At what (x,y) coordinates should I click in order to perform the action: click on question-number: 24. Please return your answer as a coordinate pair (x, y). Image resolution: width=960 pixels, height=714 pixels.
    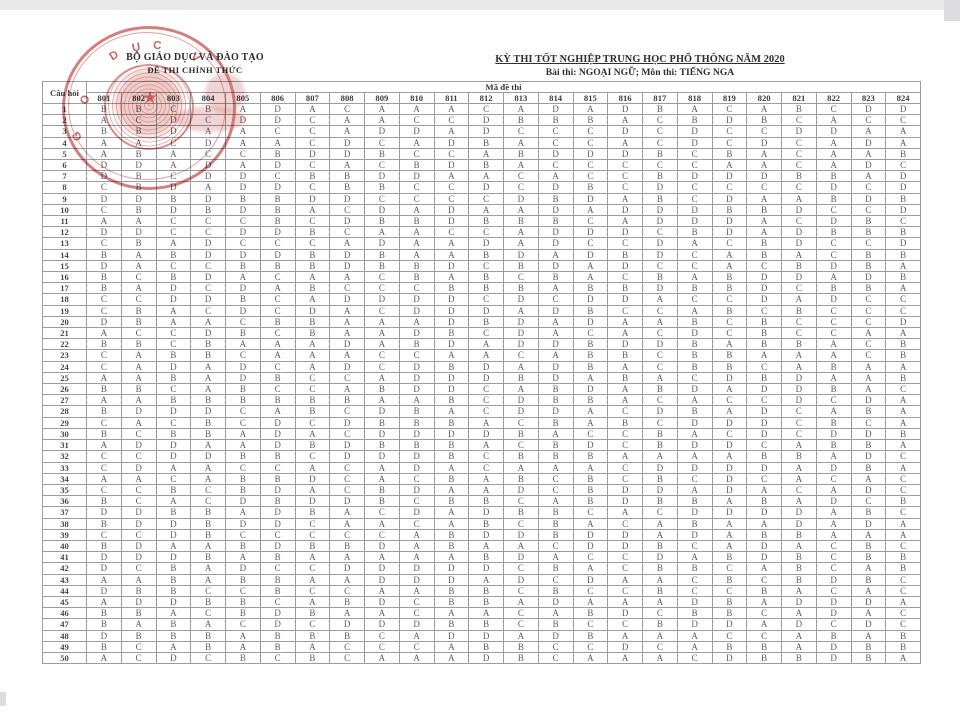
    Looking at the image, I should click on (64, 366).